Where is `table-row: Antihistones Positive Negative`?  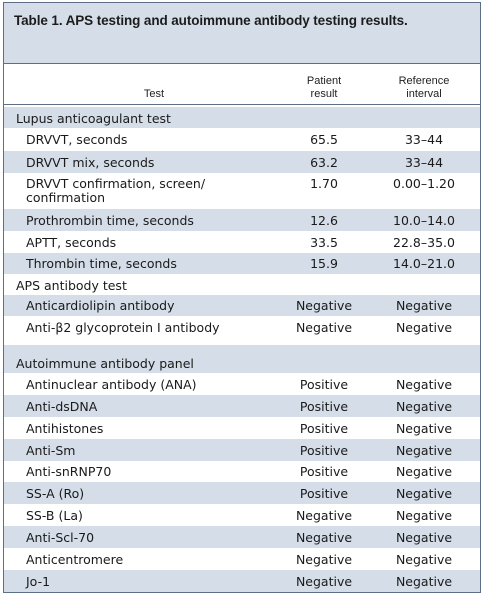 table-row: Antihistones Positive Negative is located at coordinates (242, 428).